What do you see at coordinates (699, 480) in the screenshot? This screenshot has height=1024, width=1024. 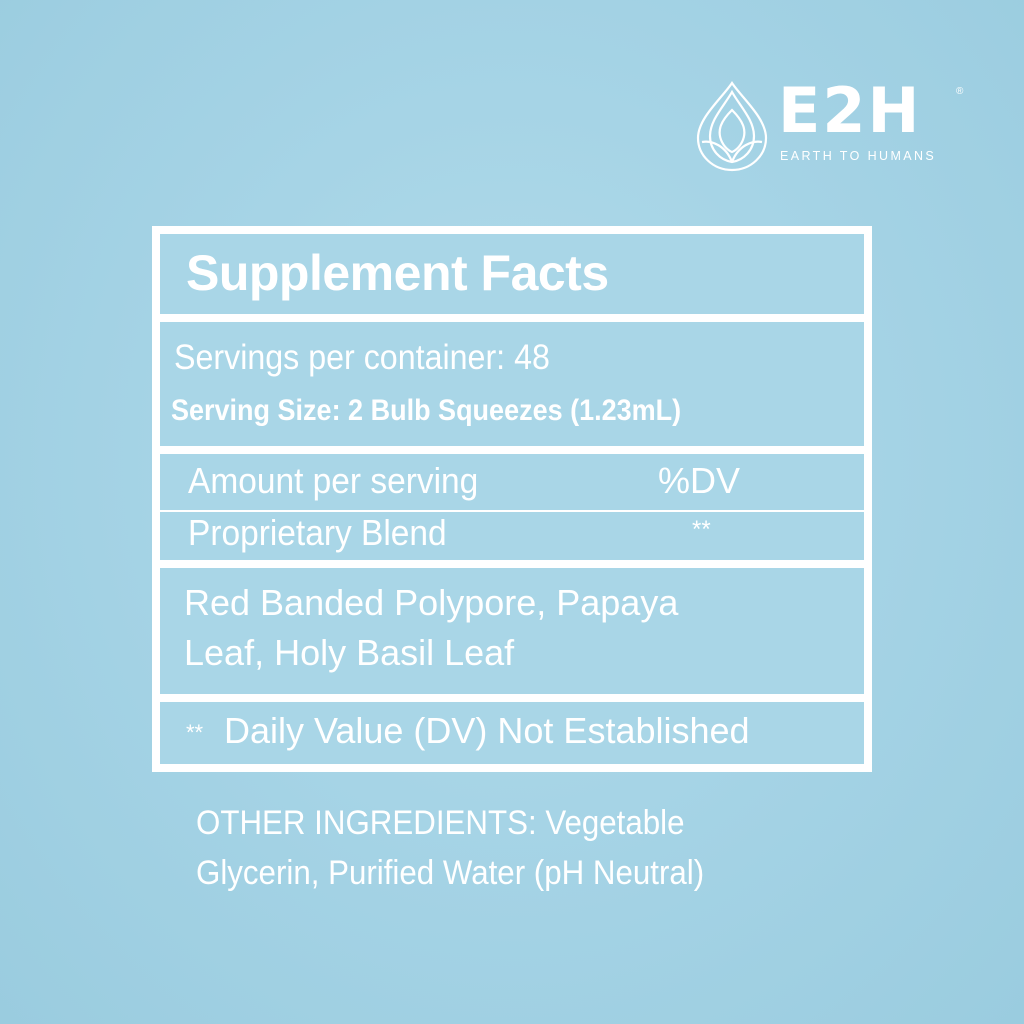 I see `dv-header: %DV` at bounding box center [699, 480].